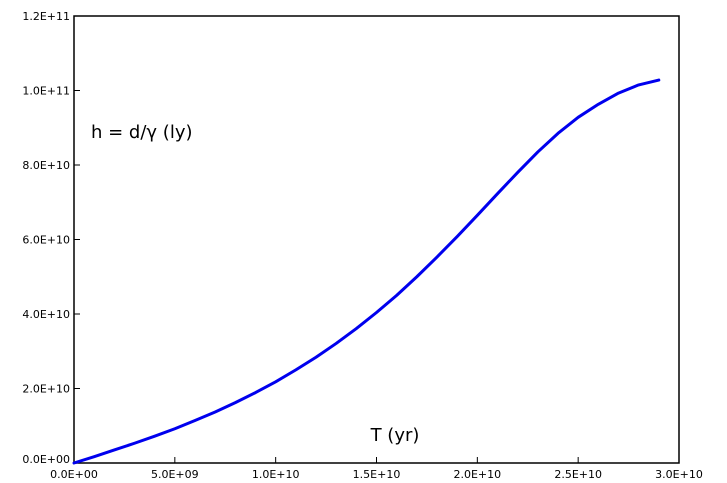 The image size is (727, 483). I want to click on y-tick-label: 6.0E+10, so click(46, 240).